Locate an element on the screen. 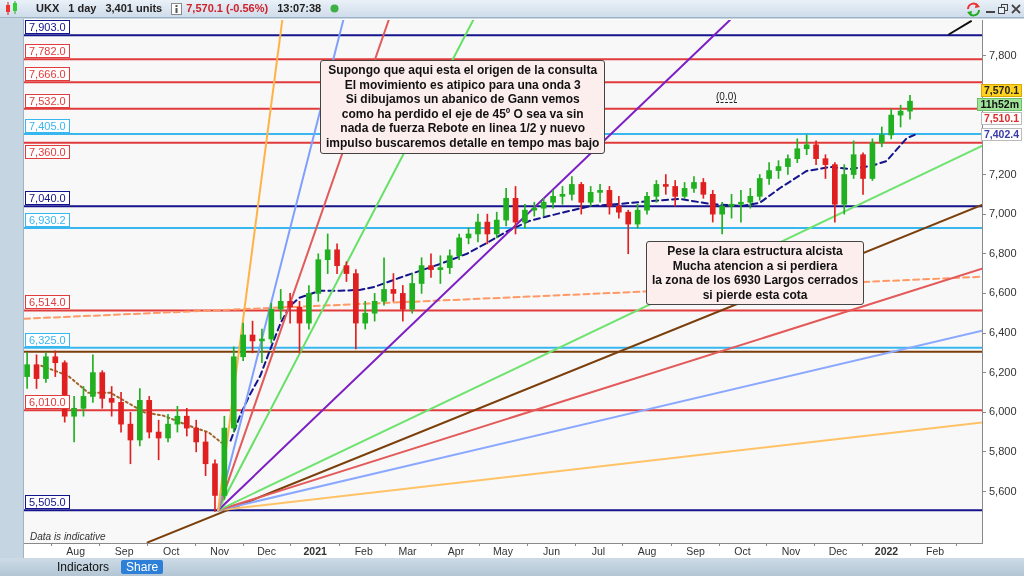  ref-line-label: 6,930.2 is located at coordinates (47, 219).